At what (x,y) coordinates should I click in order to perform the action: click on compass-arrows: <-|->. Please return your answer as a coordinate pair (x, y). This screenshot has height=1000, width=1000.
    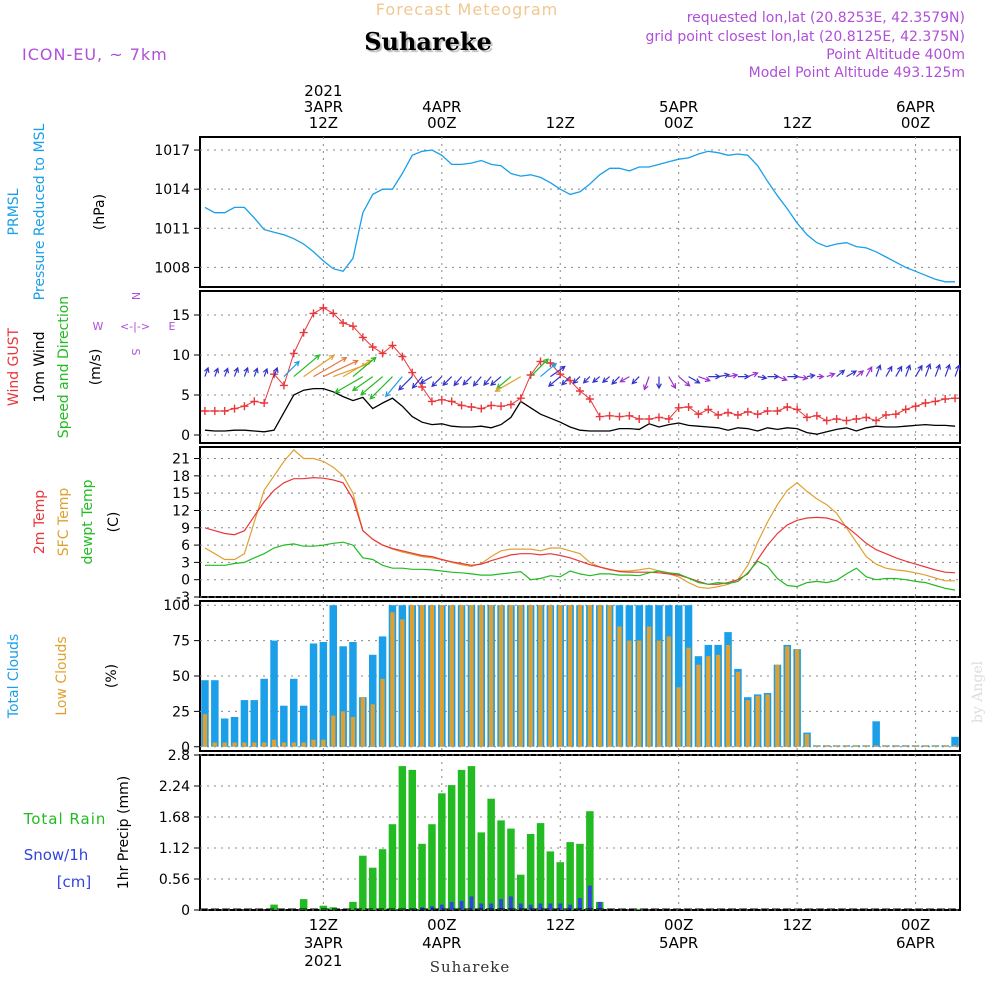
    Looking at the image, I should click on (135, 326).